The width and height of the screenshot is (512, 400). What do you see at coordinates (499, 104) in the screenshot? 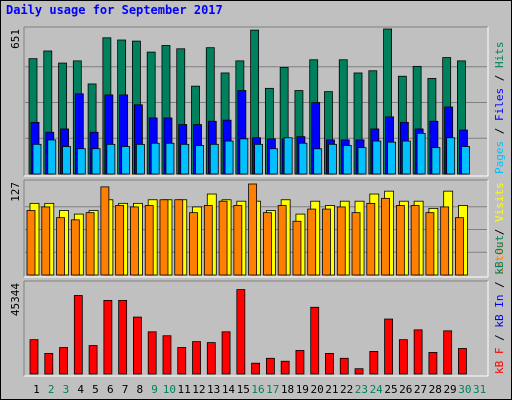
I see `legend-files: Files` at bounding box center [499, 104].